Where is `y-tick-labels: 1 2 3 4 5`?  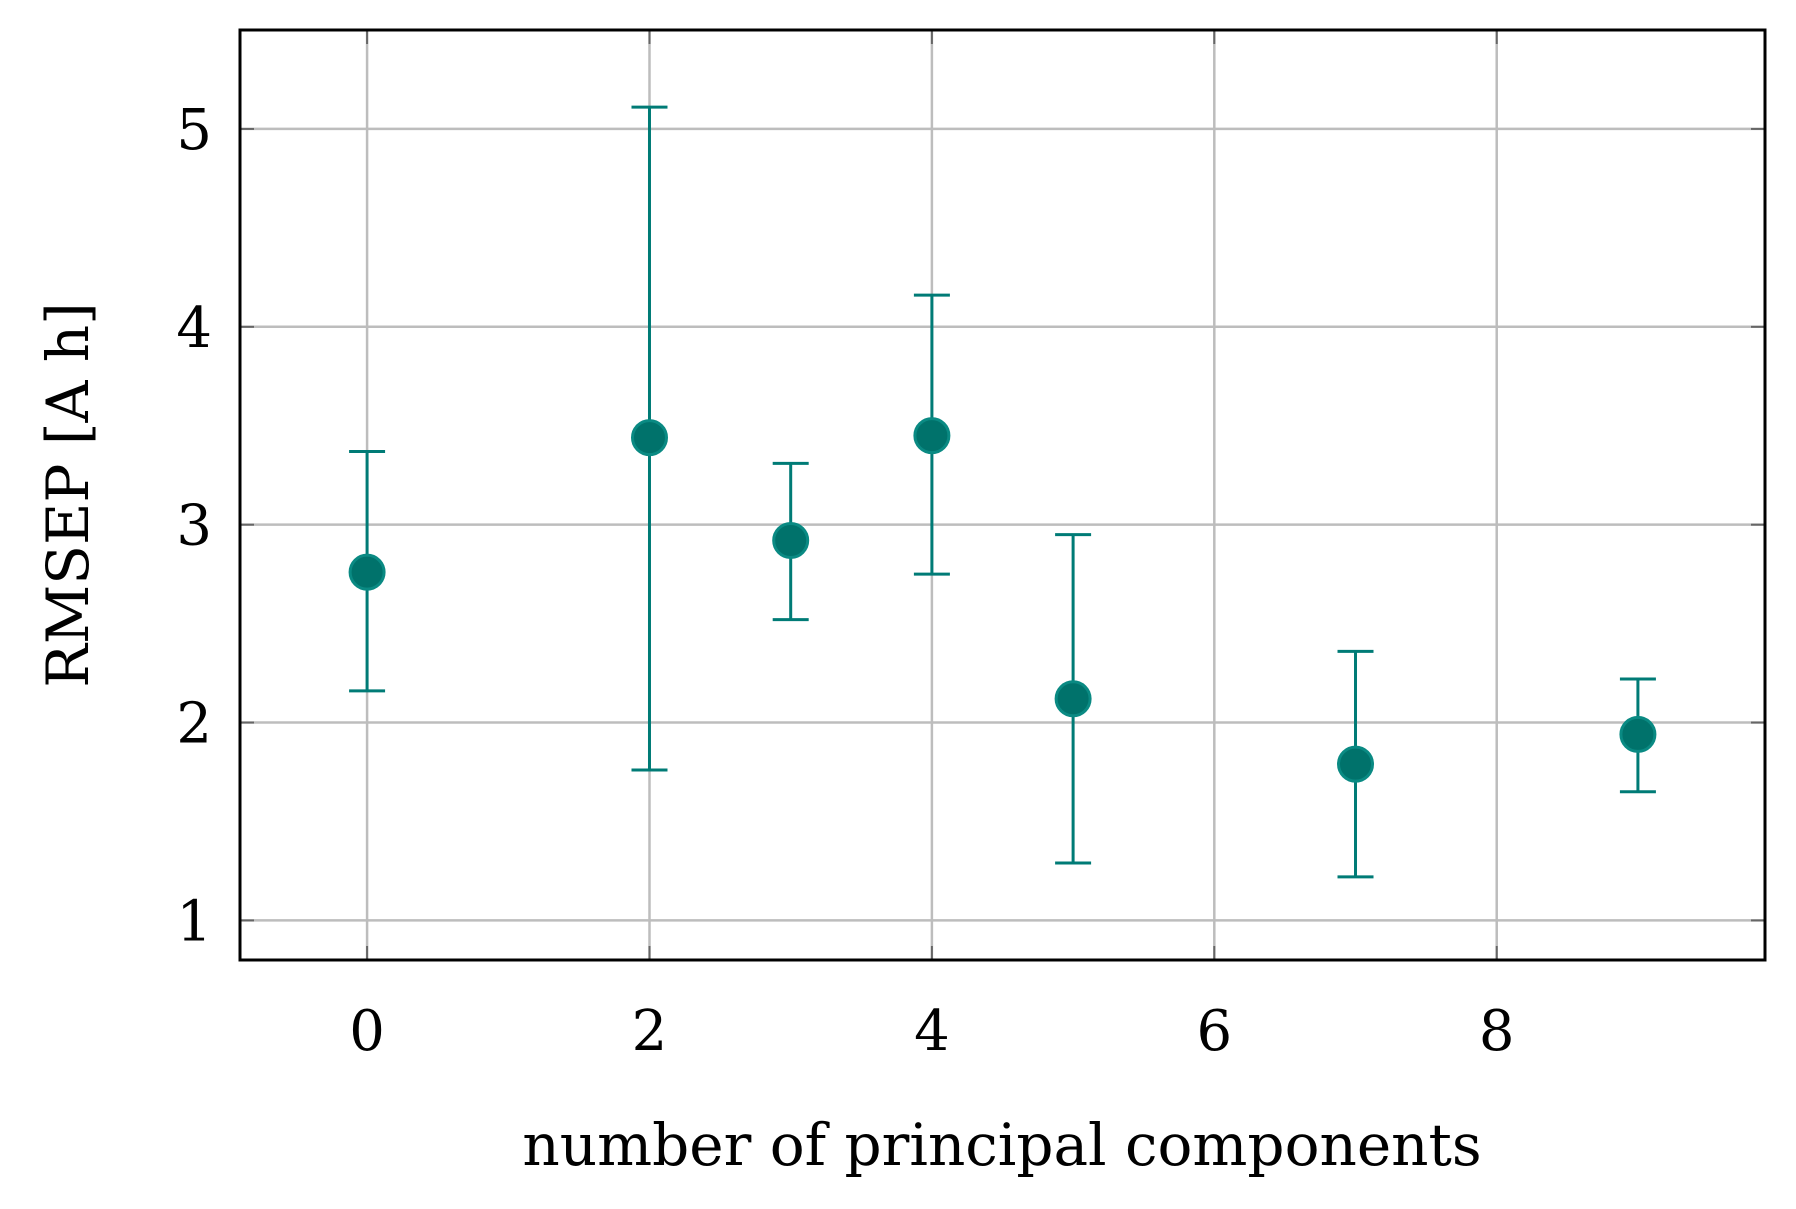 y-tick-labels: 1 2 3 4 5 is located at coordinates (194, 526).